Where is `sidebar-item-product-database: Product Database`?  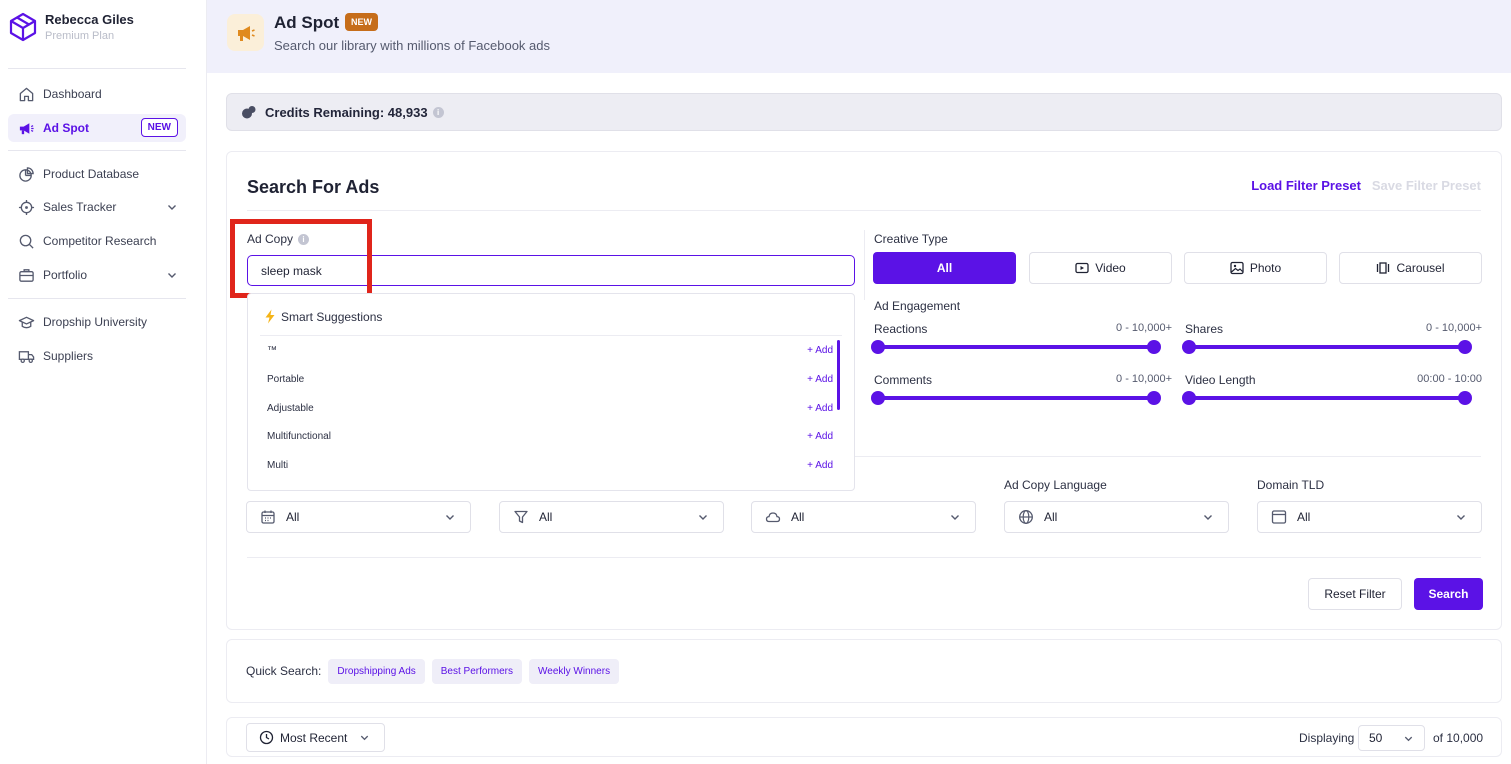 sidebar-item-product-database: Product Database is located at coordinates (97, 174).